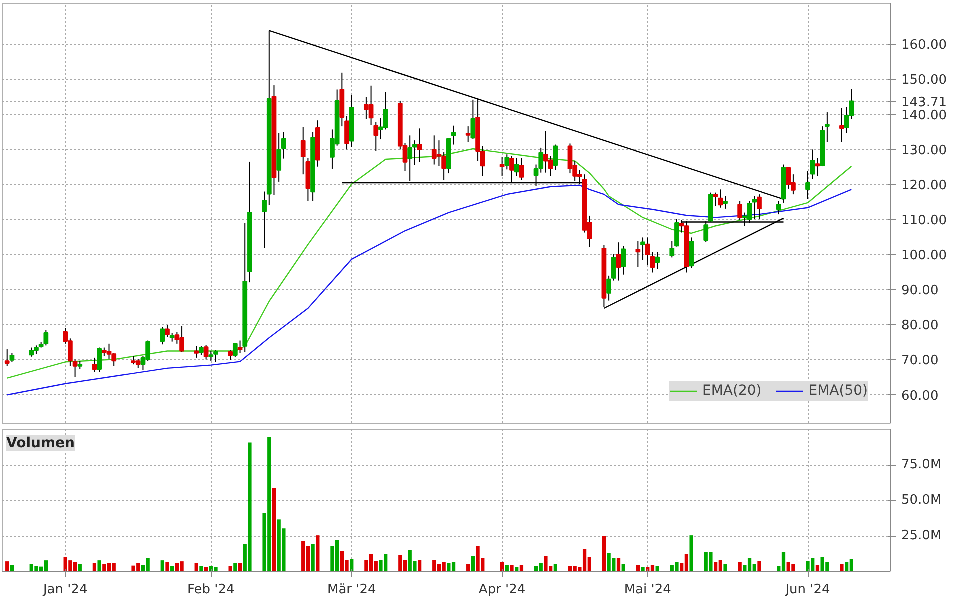  What do you see at coordinates (732, 391) in the screenshot?
I see `legend-label: EMA(20)` at bounding box center [732, 391].